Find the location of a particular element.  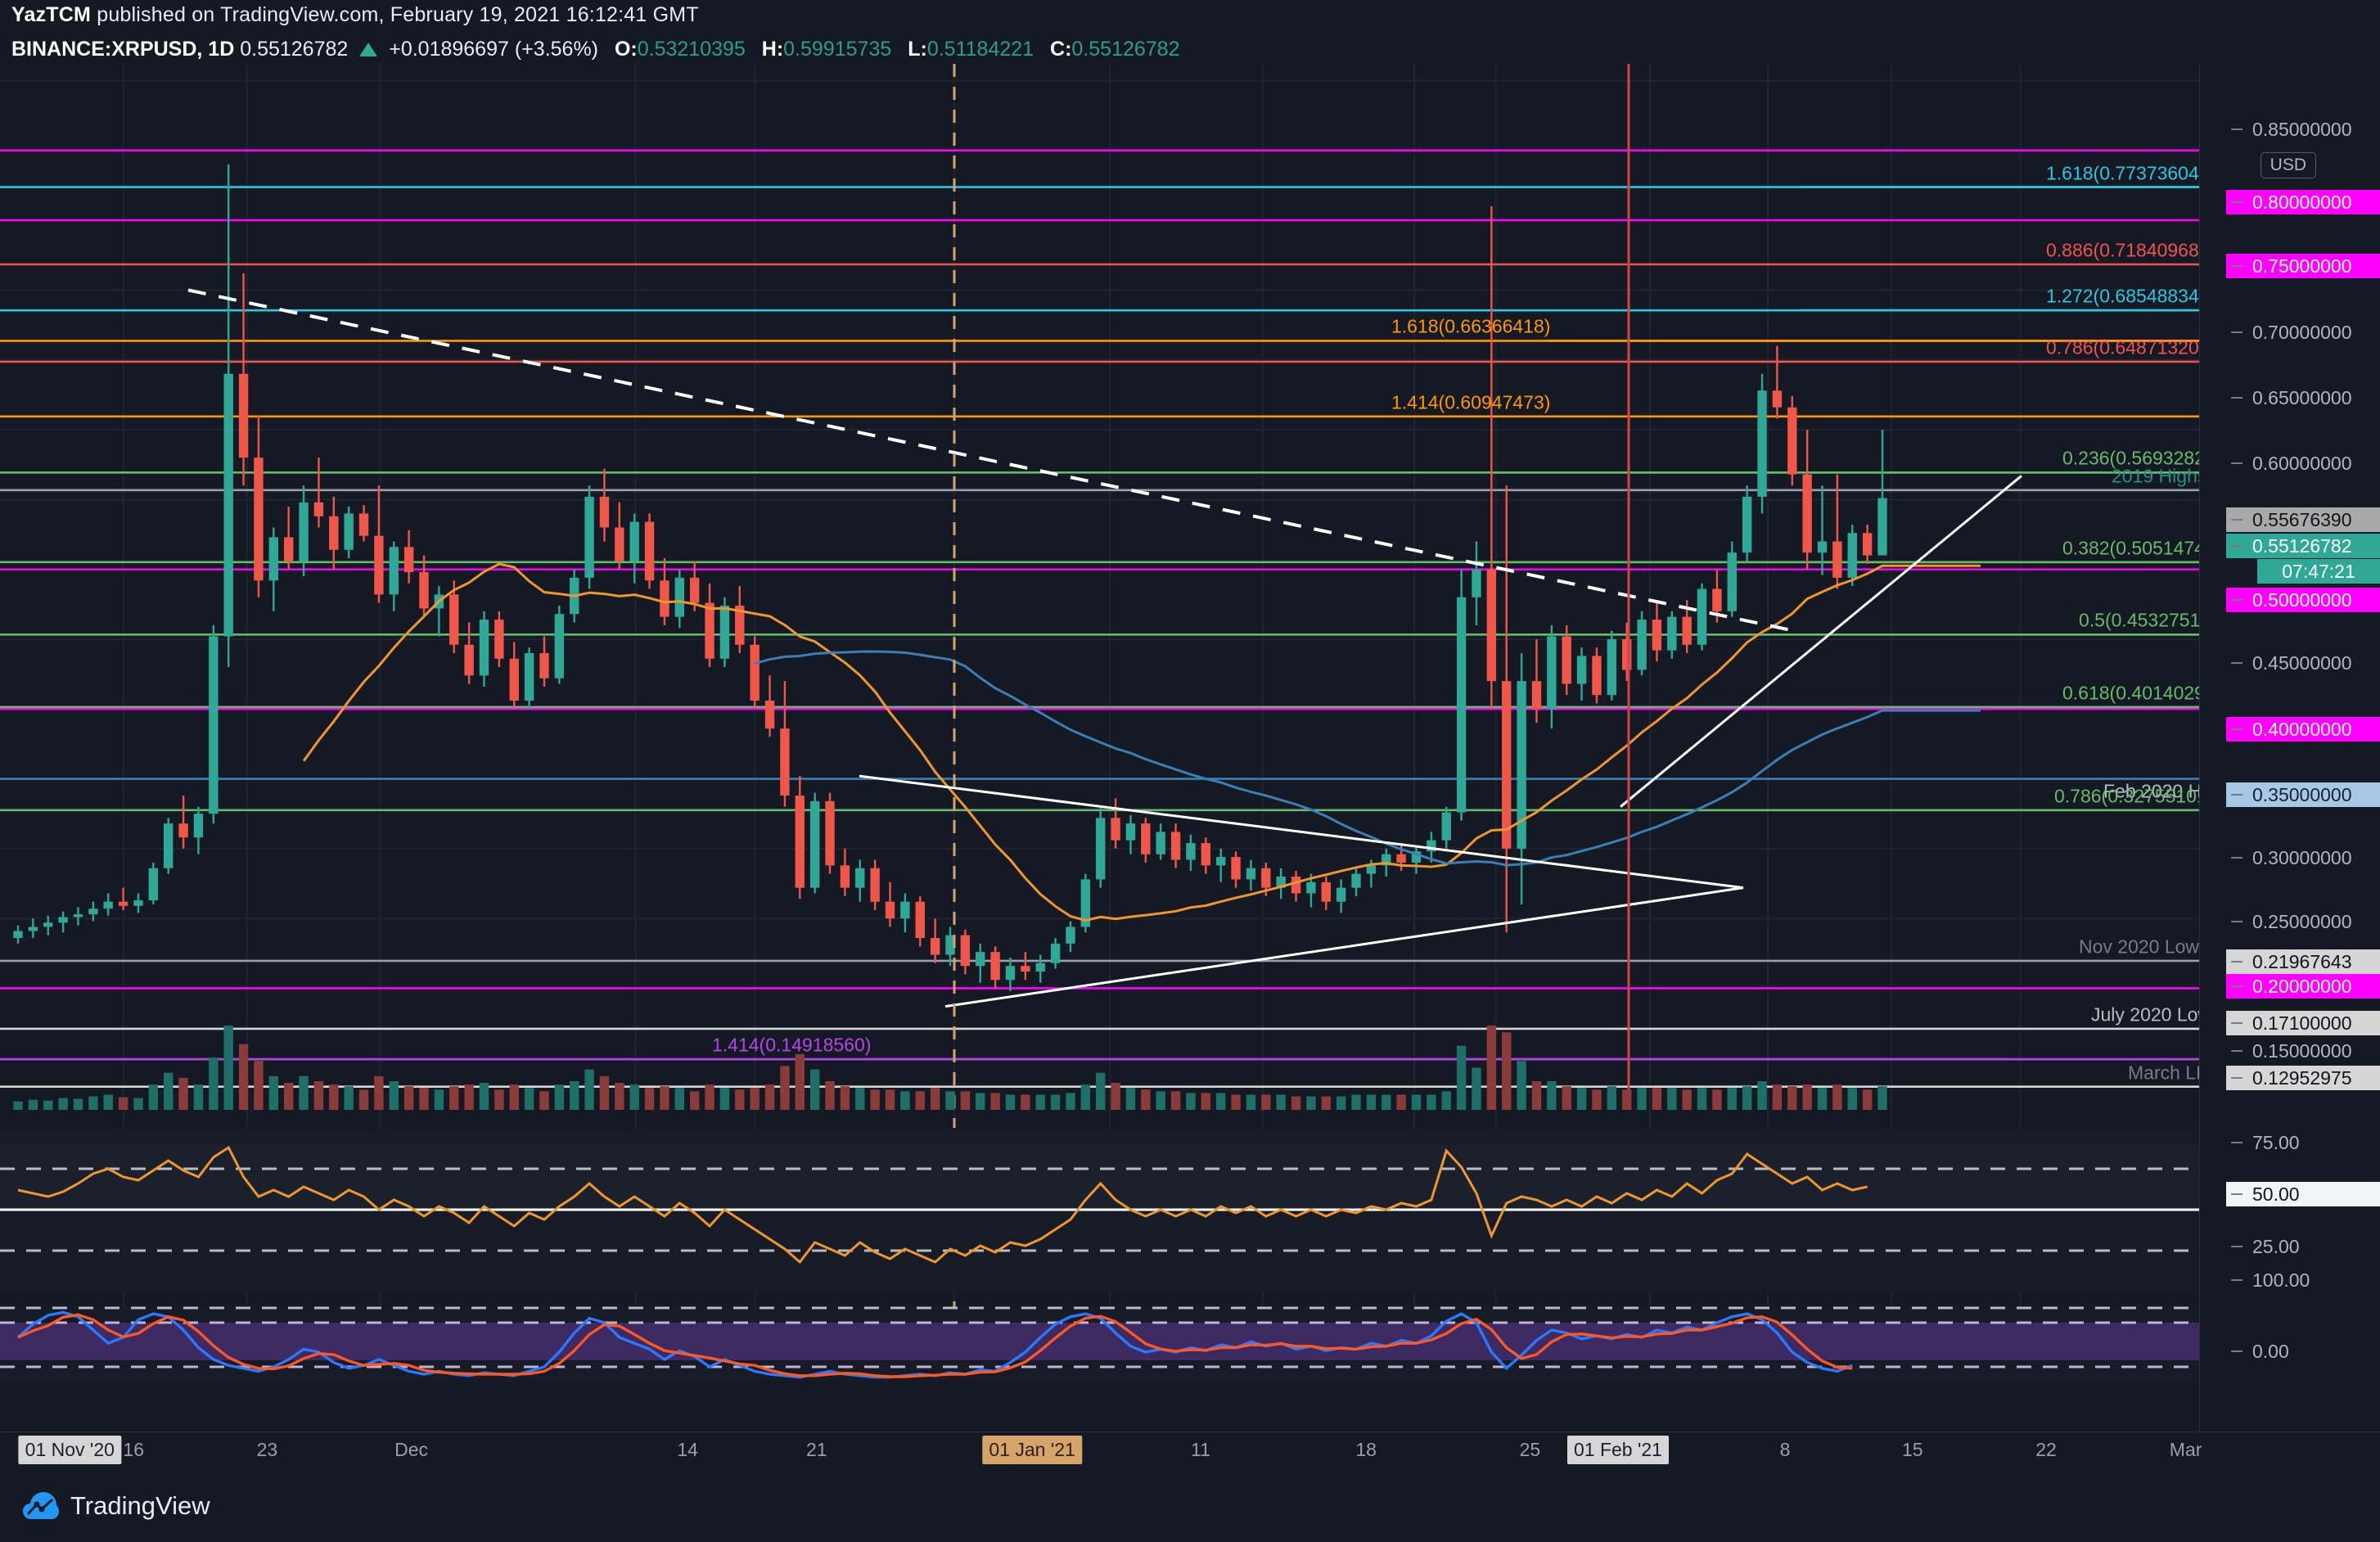

price-axis-tick-label: 0.65000000 is located at coordinates (2302, 397).